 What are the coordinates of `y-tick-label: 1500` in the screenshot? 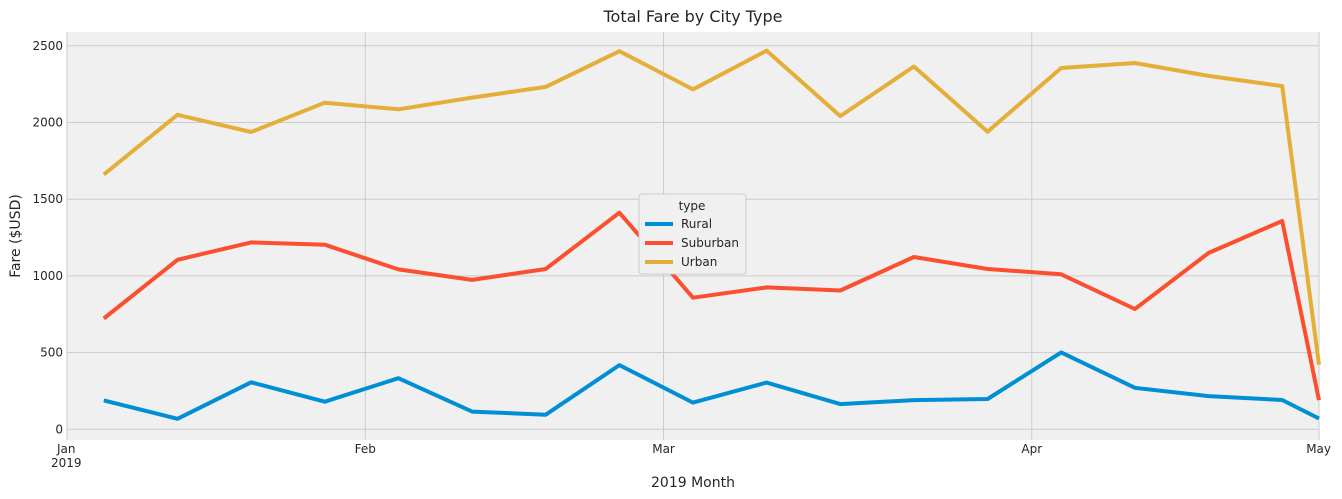 It's located at (47, 199).